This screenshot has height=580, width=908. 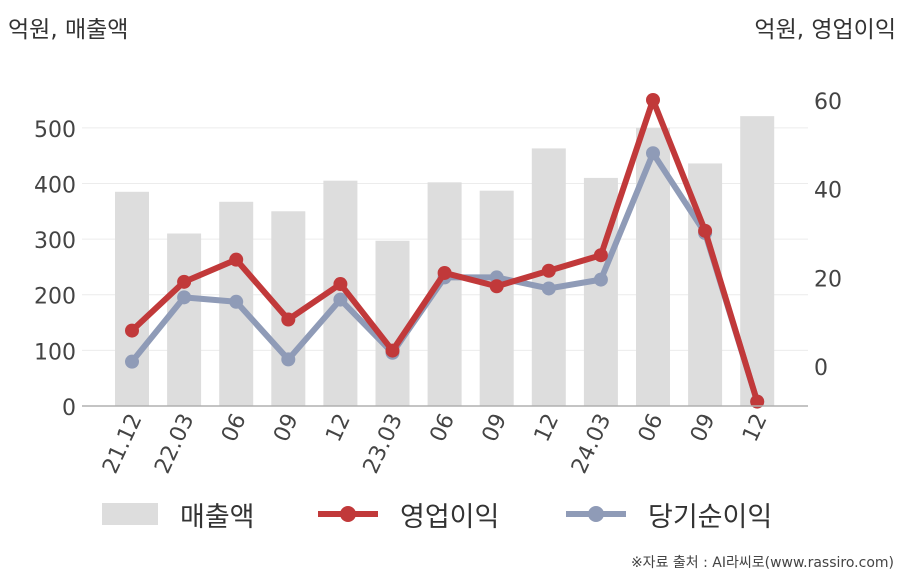 What do you see at coordinates (55, 241) in the screenshot?
I see `y-left-tick-label: 300` at bounding box center [55, 241].